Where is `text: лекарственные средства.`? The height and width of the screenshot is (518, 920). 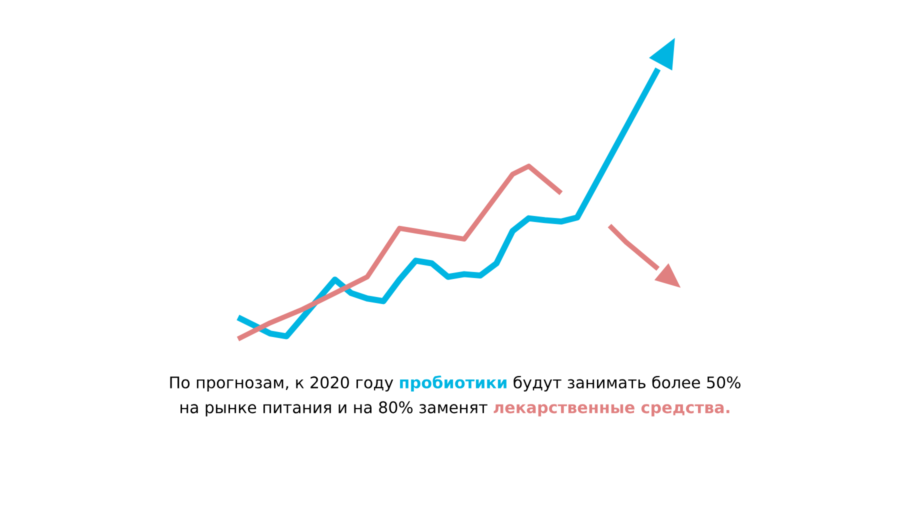 text: лекарственные средства. is located at coordinates (612, 410).